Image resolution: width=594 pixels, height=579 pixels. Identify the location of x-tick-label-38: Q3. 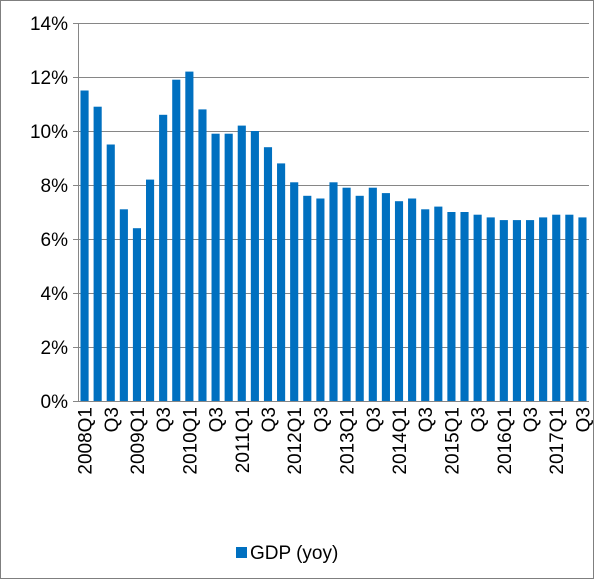
(583, 419).